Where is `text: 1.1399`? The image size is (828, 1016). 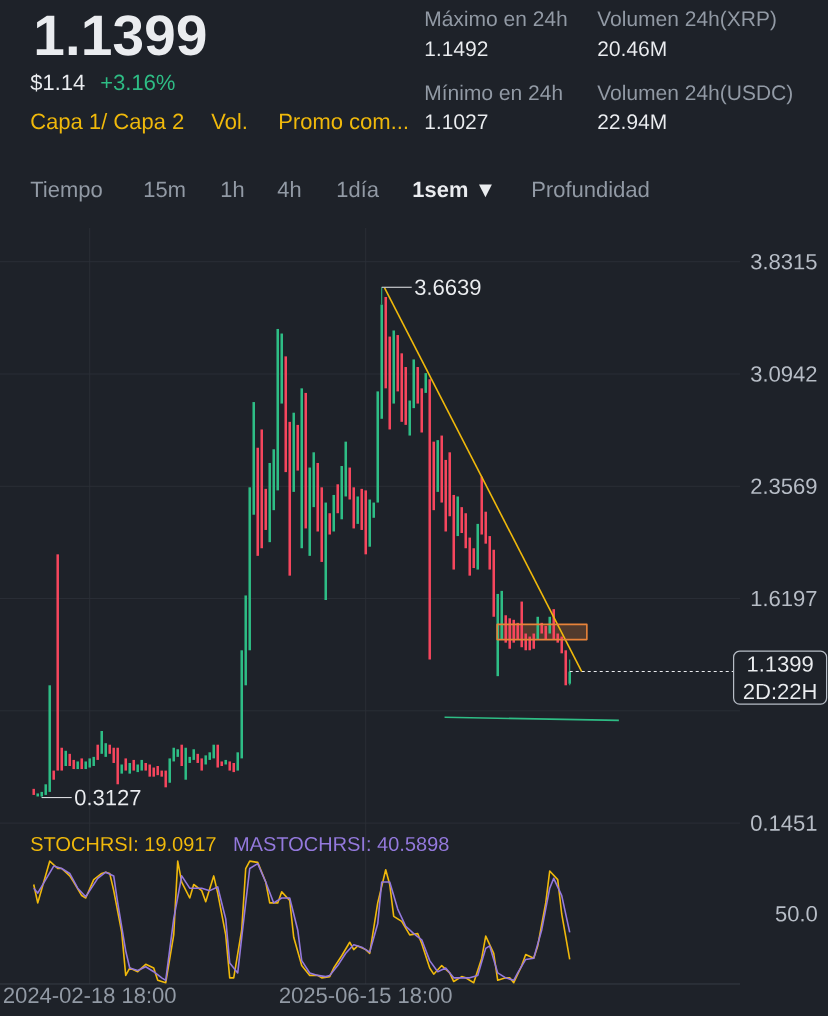
text: 1.1399 is located at coordinates (121, 35).